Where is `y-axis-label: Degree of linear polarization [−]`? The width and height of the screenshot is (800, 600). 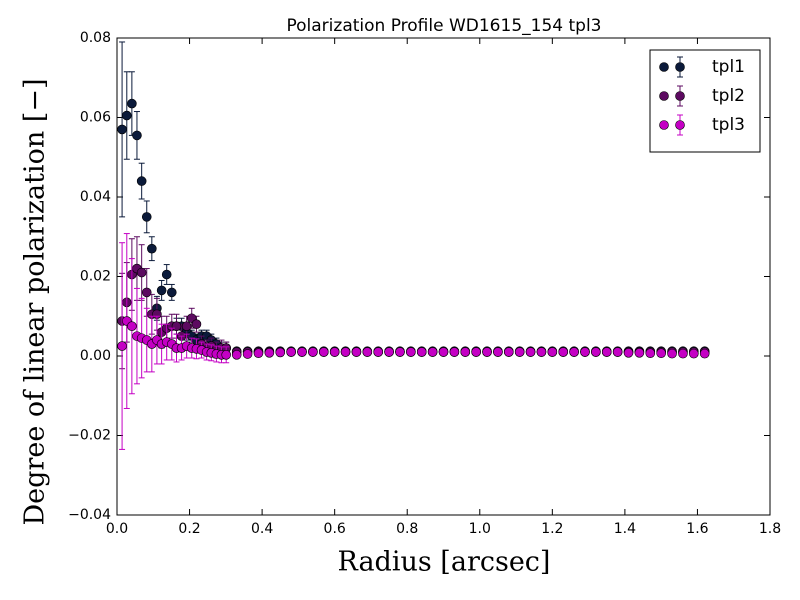
y-axis-label: Degree of linear polarization [−] is located at coordinates (35, 302).